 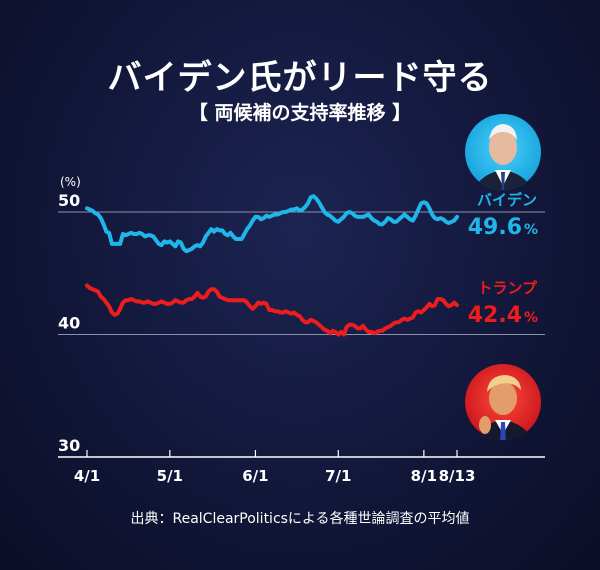 I want to click on series-name-label: トランプ, so click(x=507, y=288).